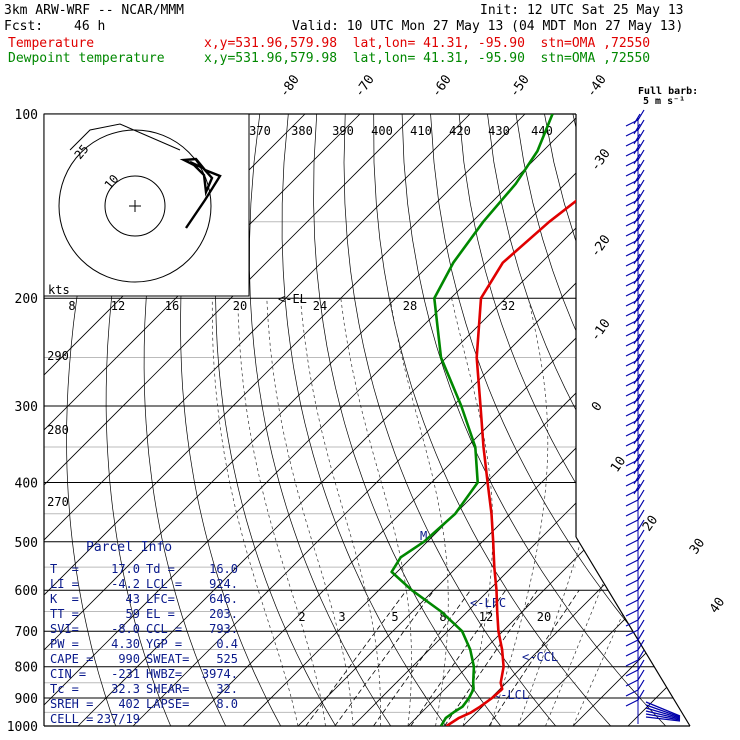  I want to click on temperature-legend: Temperature, so click(51, 43).